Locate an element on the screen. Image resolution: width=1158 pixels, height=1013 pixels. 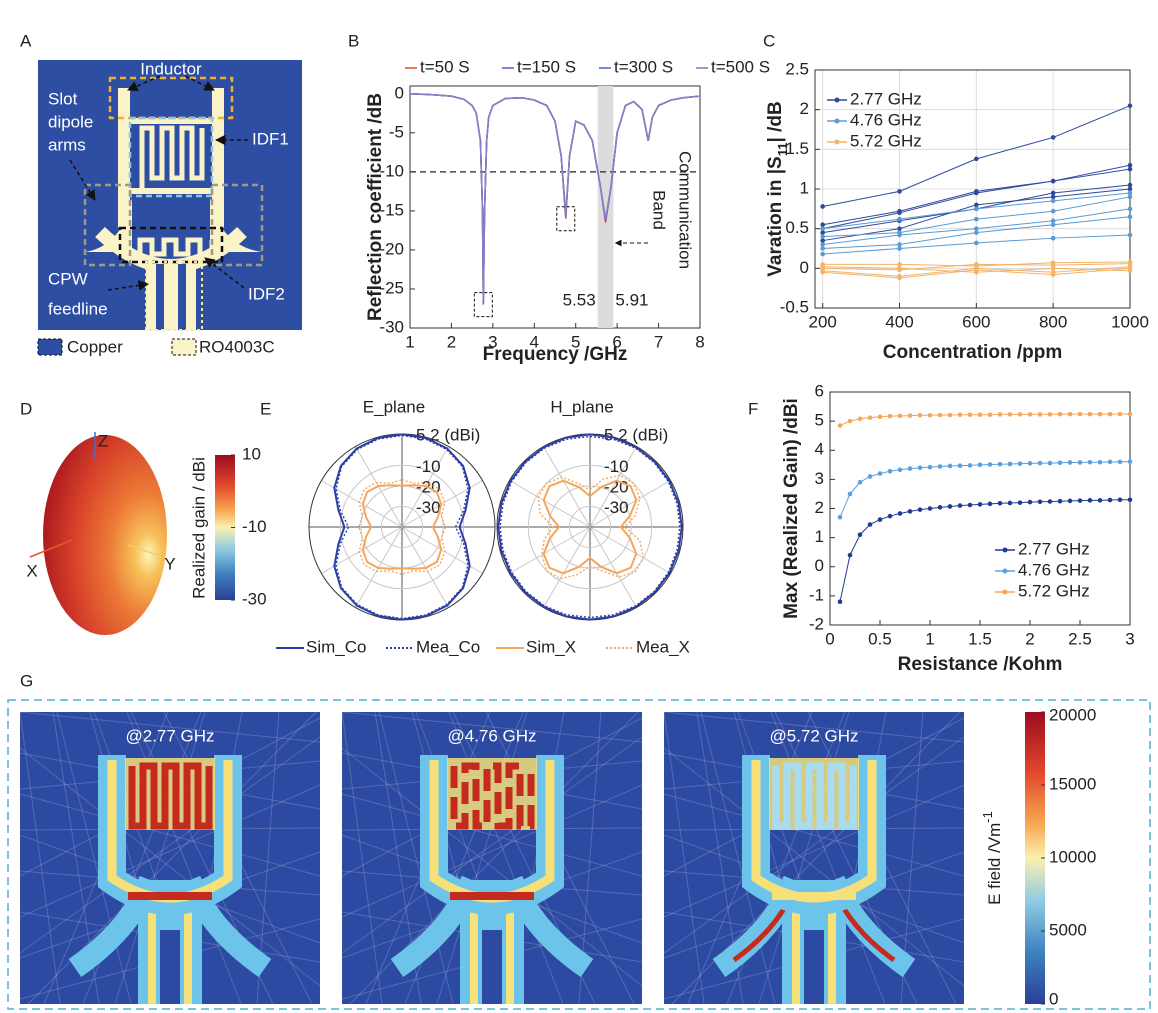
legend-label: Sim_Co is located at coordinates (336, 646).